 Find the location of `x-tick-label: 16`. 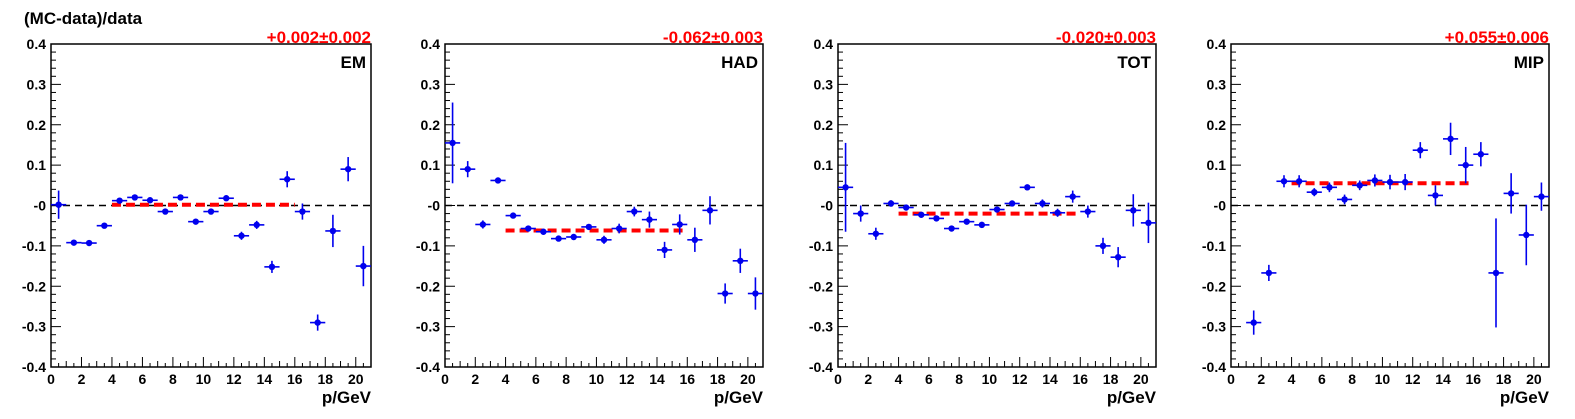

x-tick-label: 16 is located at coordinates (295, 379).